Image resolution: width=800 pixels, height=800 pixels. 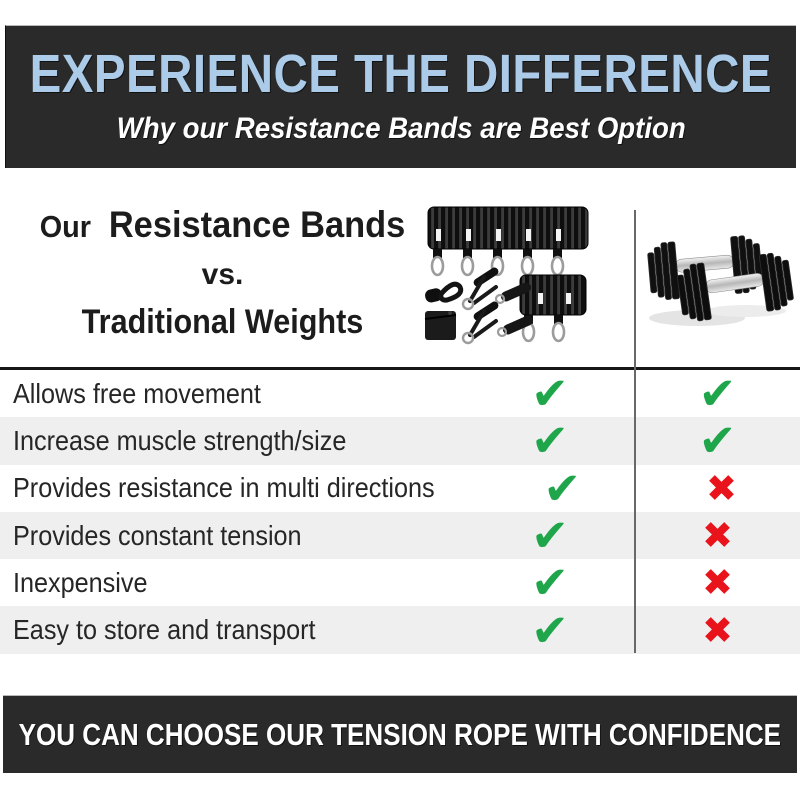 What do you see at coordinates (401, 74) in the screenshot?
I see `banner-title: EXPERIENCE THE DIFFERENCE` at bounding box center [401, 74].